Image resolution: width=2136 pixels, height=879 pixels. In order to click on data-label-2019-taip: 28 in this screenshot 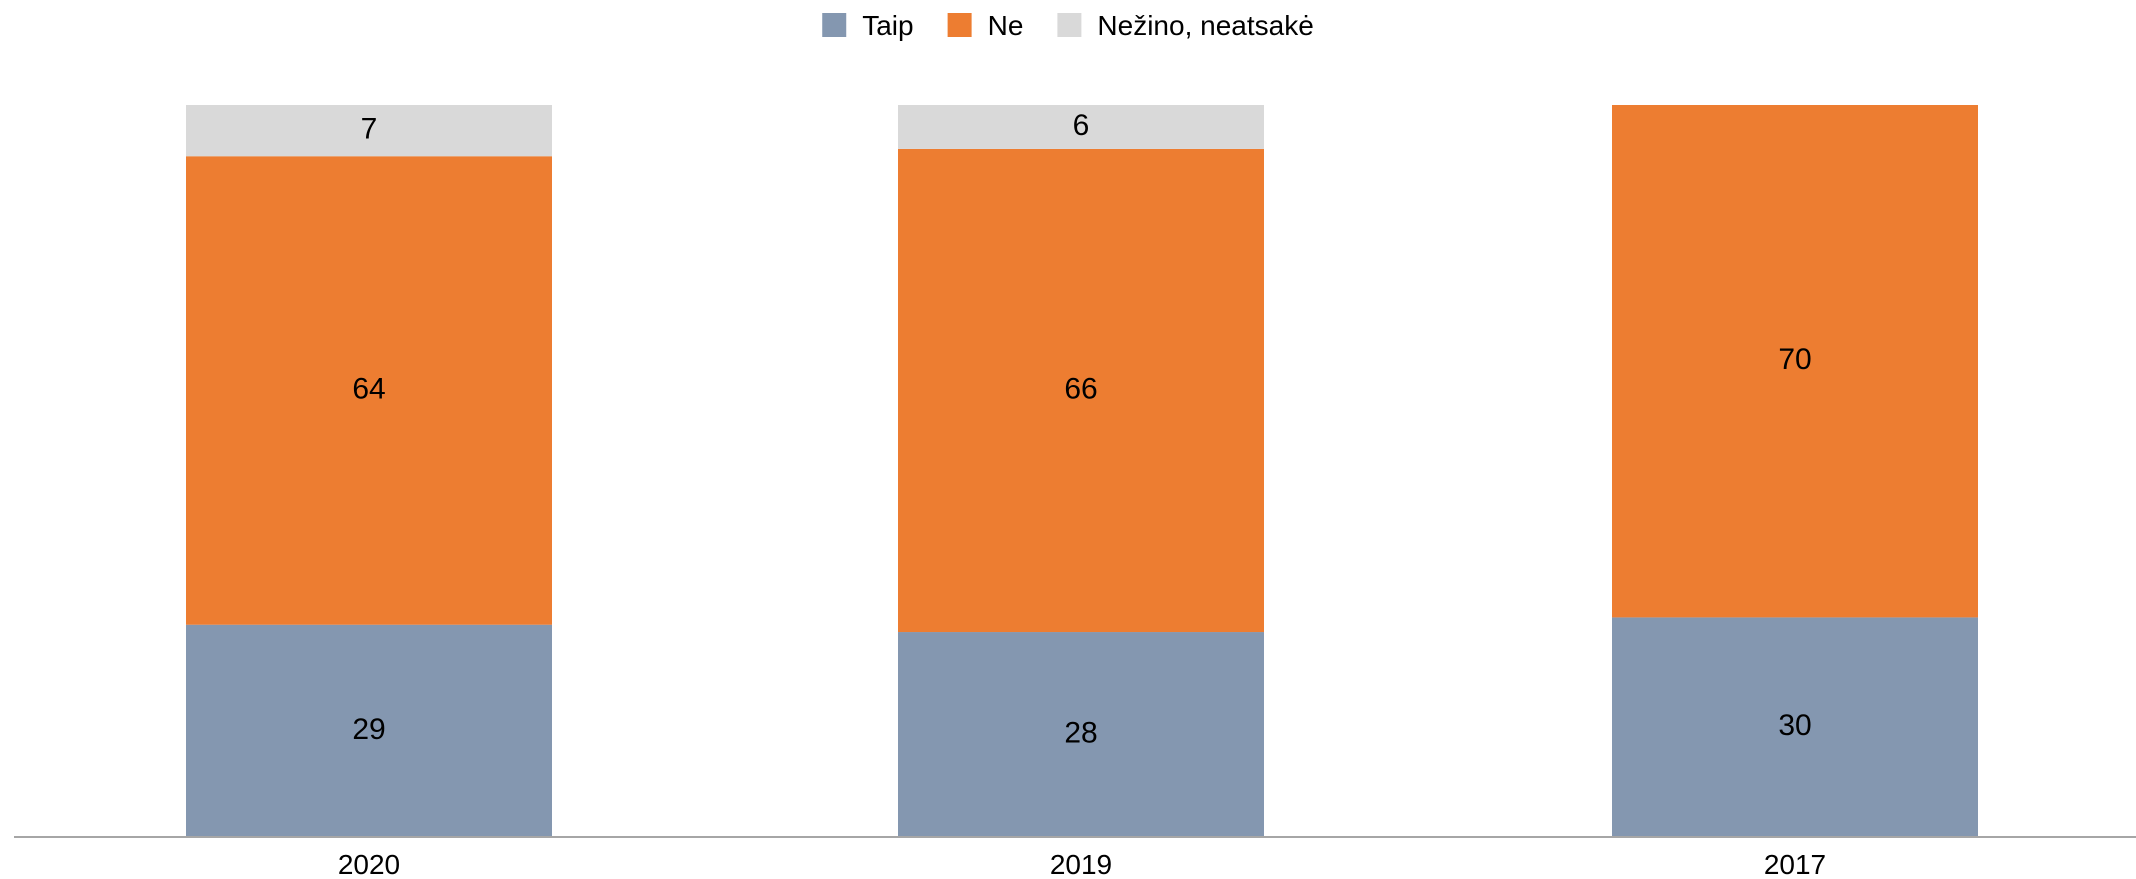, I will do `click(1080, 732)`.